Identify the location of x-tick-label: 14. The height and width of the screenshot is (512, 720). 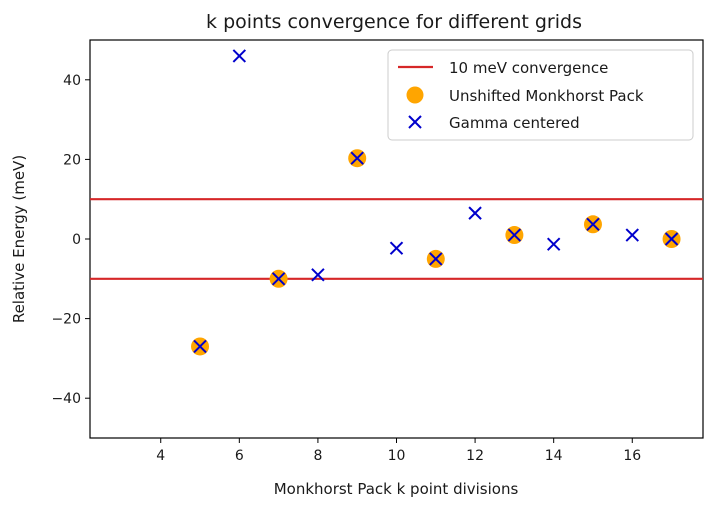
(554, 456).